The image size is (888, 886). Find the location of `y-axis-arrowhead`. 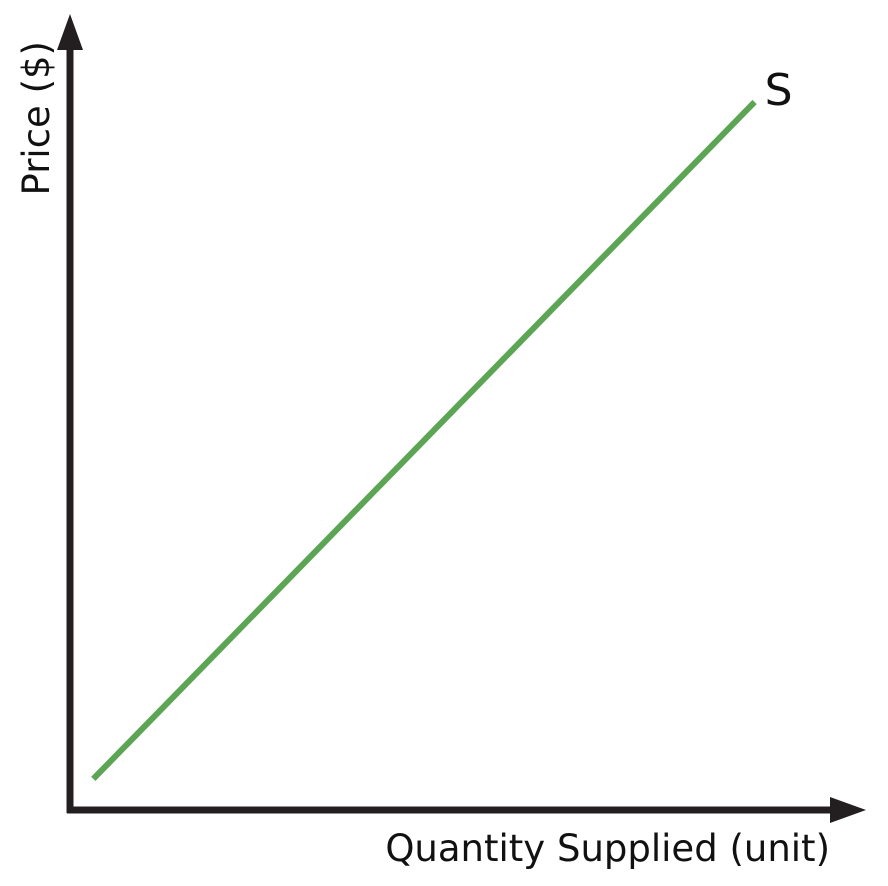

y-axis-arrowhead is located at coordinates (70, 32).